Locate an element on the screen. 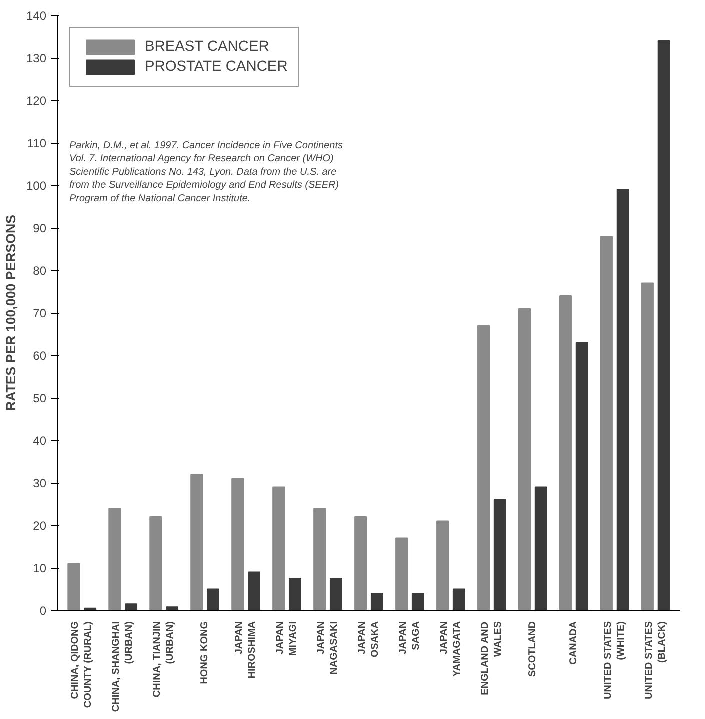 This screenshot has width=705, height=719. y-axis-title: RATES PER 100,000 PERSONS is located at coordinates (10, 313).